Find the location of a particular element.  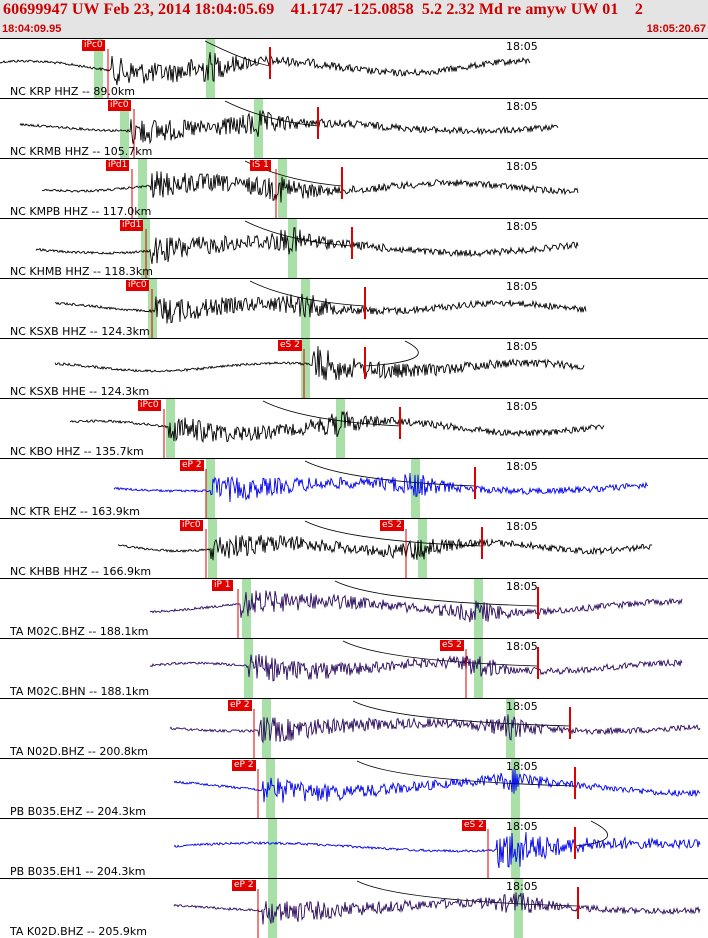

trace-panel: 18:05 eS 2 NC KSXB HHE -- 124.3km is located at coordinates (354, 368).